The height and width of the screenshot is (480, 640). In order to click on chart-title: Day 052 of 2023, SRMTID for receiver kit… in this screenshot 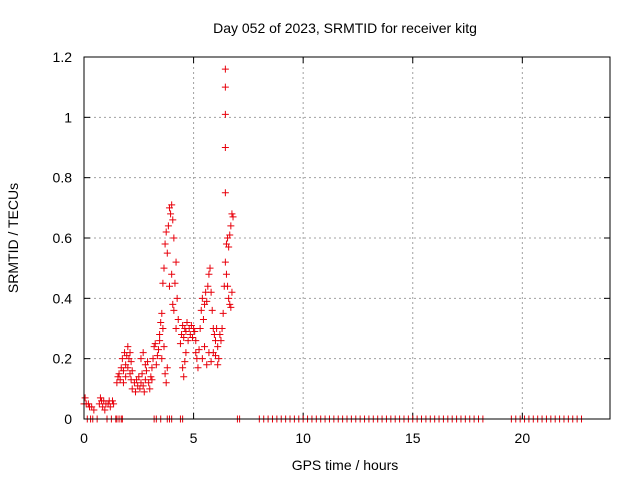, I will do `click(345, 28)`.